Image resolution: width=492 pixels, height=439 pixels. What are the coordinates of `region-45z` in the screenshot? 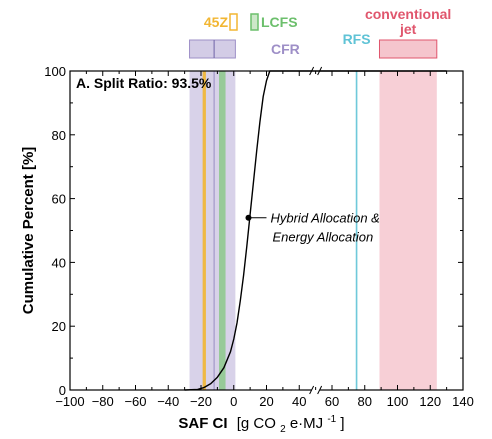 It's located at (204, 230).